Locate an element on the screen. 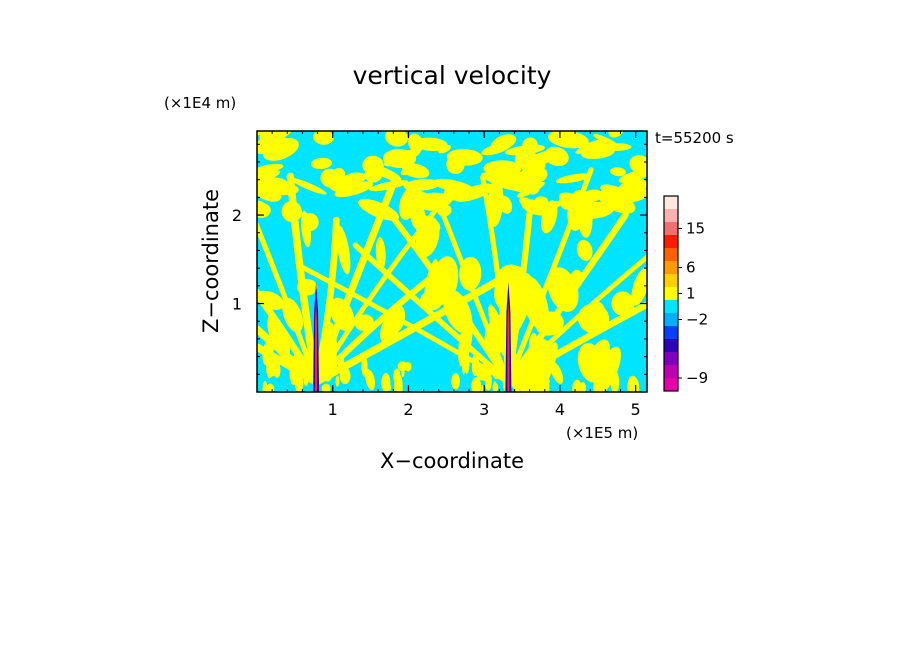 This screenshot has width=904, height=654. y-axis-label: Z−coordinate is located at coordinates (211, 261).